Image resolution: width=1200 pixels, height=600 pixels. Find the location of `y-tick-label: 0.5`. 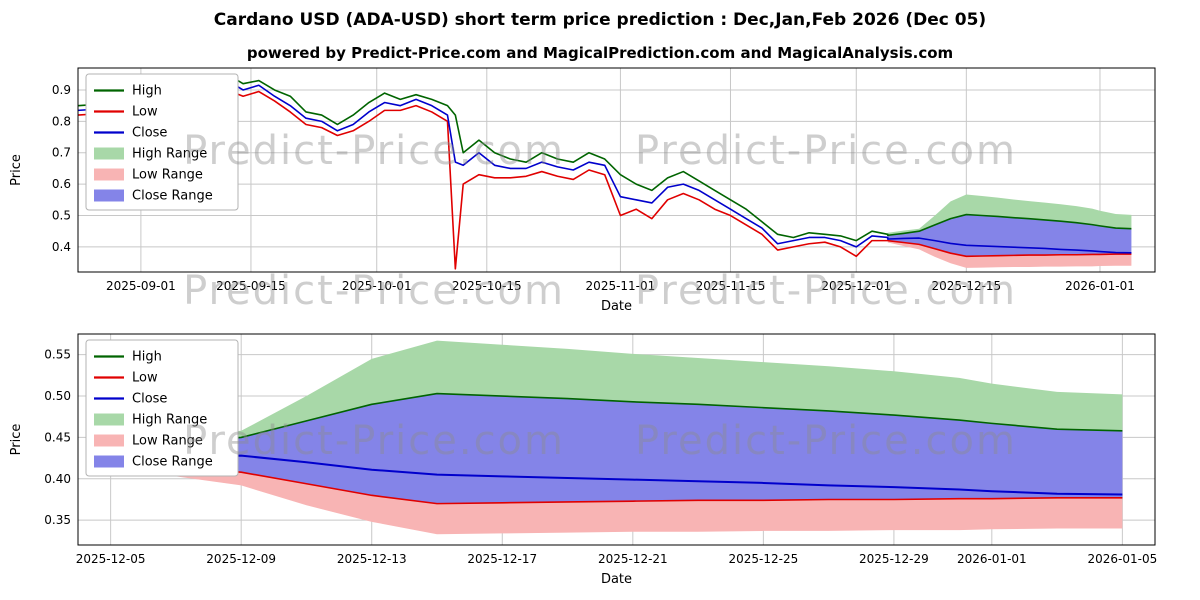

y-tick-label: 0.5 is located at coordinates (61, 216).